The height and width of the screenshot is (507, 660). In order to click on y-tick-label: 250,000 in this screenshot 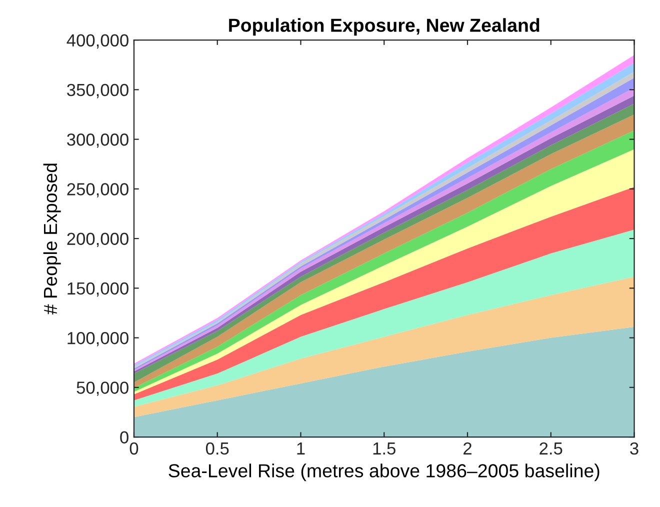, I will do `click(97, 190)`.